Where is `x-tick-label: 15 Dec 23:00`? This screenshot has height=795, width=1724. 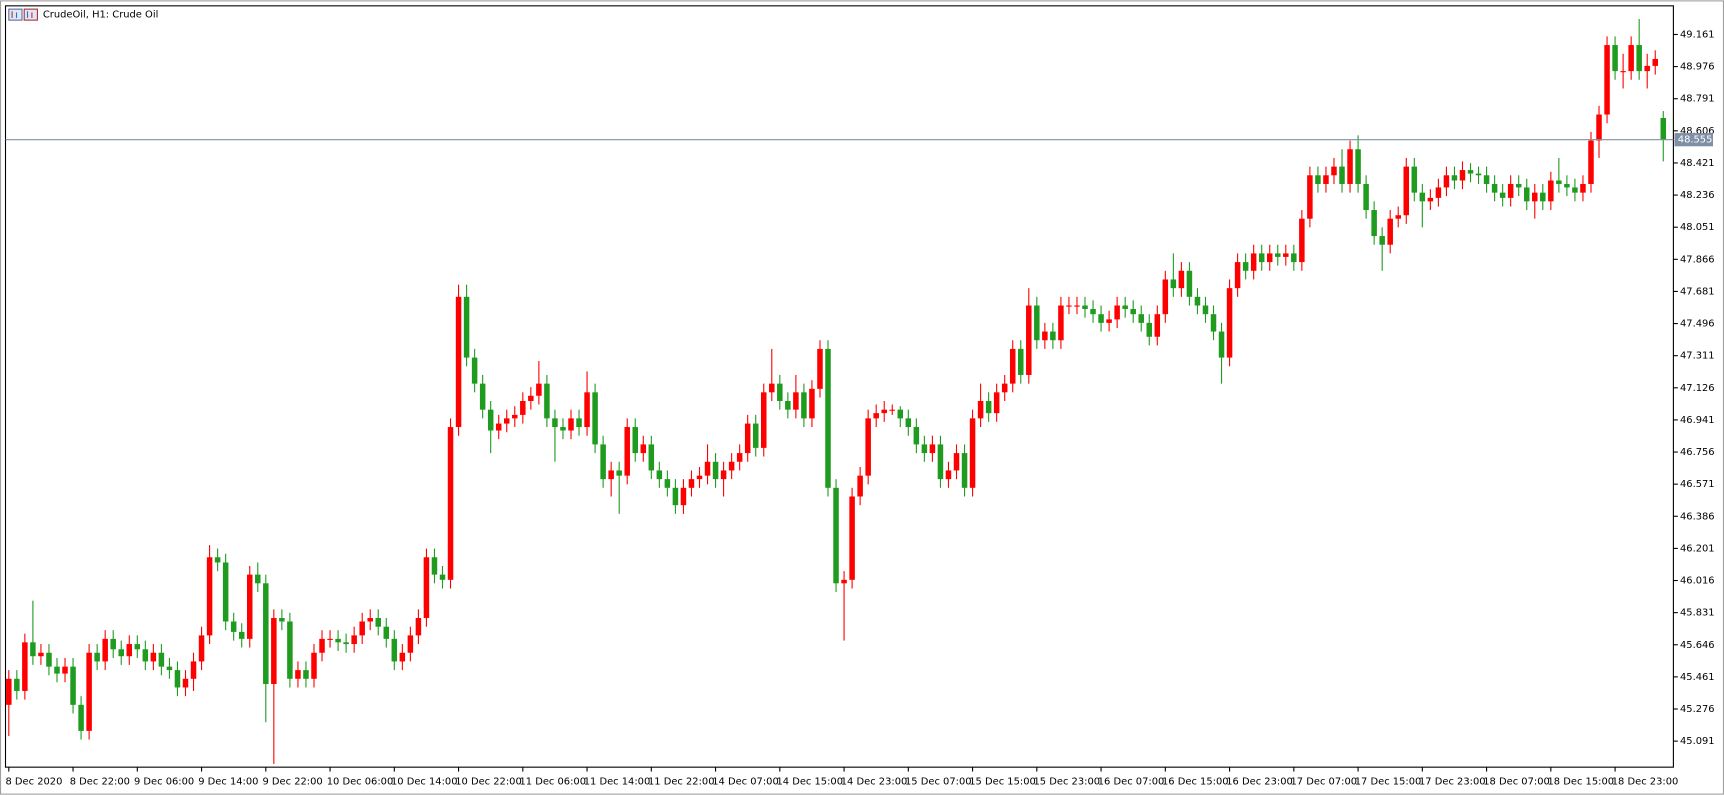
x-tick-label: 15 Dec 23:00 is located at coordinates (1067, 781).